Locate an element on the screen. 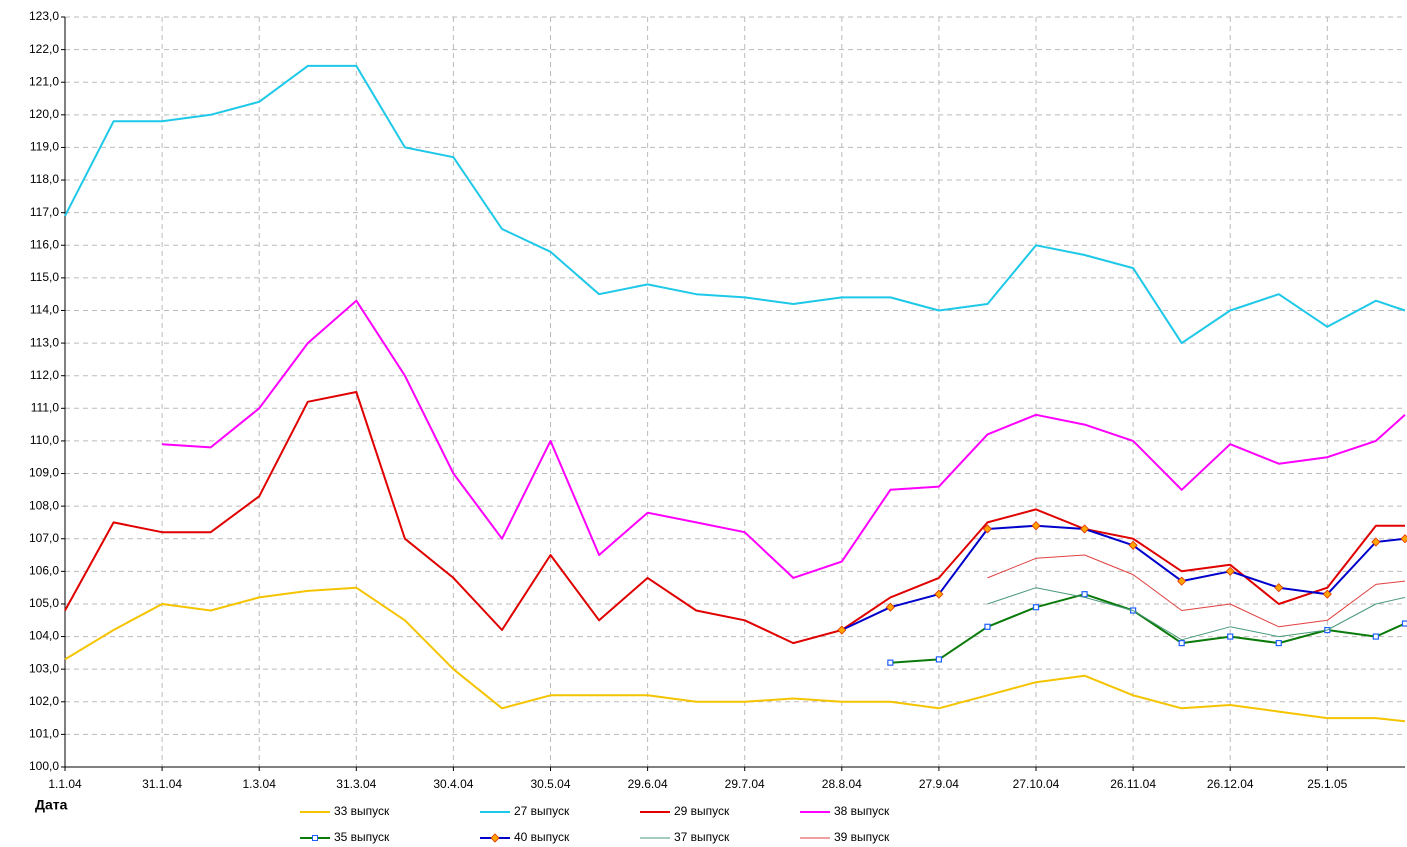 The width and height of the screenshot is (1407, 847). y-tick-label: 102,0 is located at coordinates (44, 701).